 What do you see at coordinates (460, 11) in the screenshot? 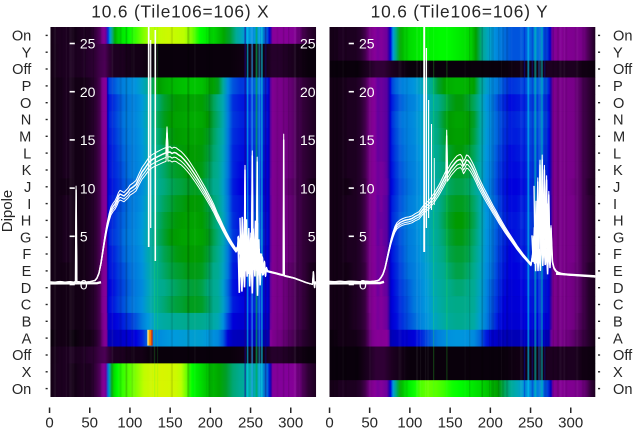
I see `svg-text: 10.6 (Tile106=106) Y` at bounding box center [460, 11].